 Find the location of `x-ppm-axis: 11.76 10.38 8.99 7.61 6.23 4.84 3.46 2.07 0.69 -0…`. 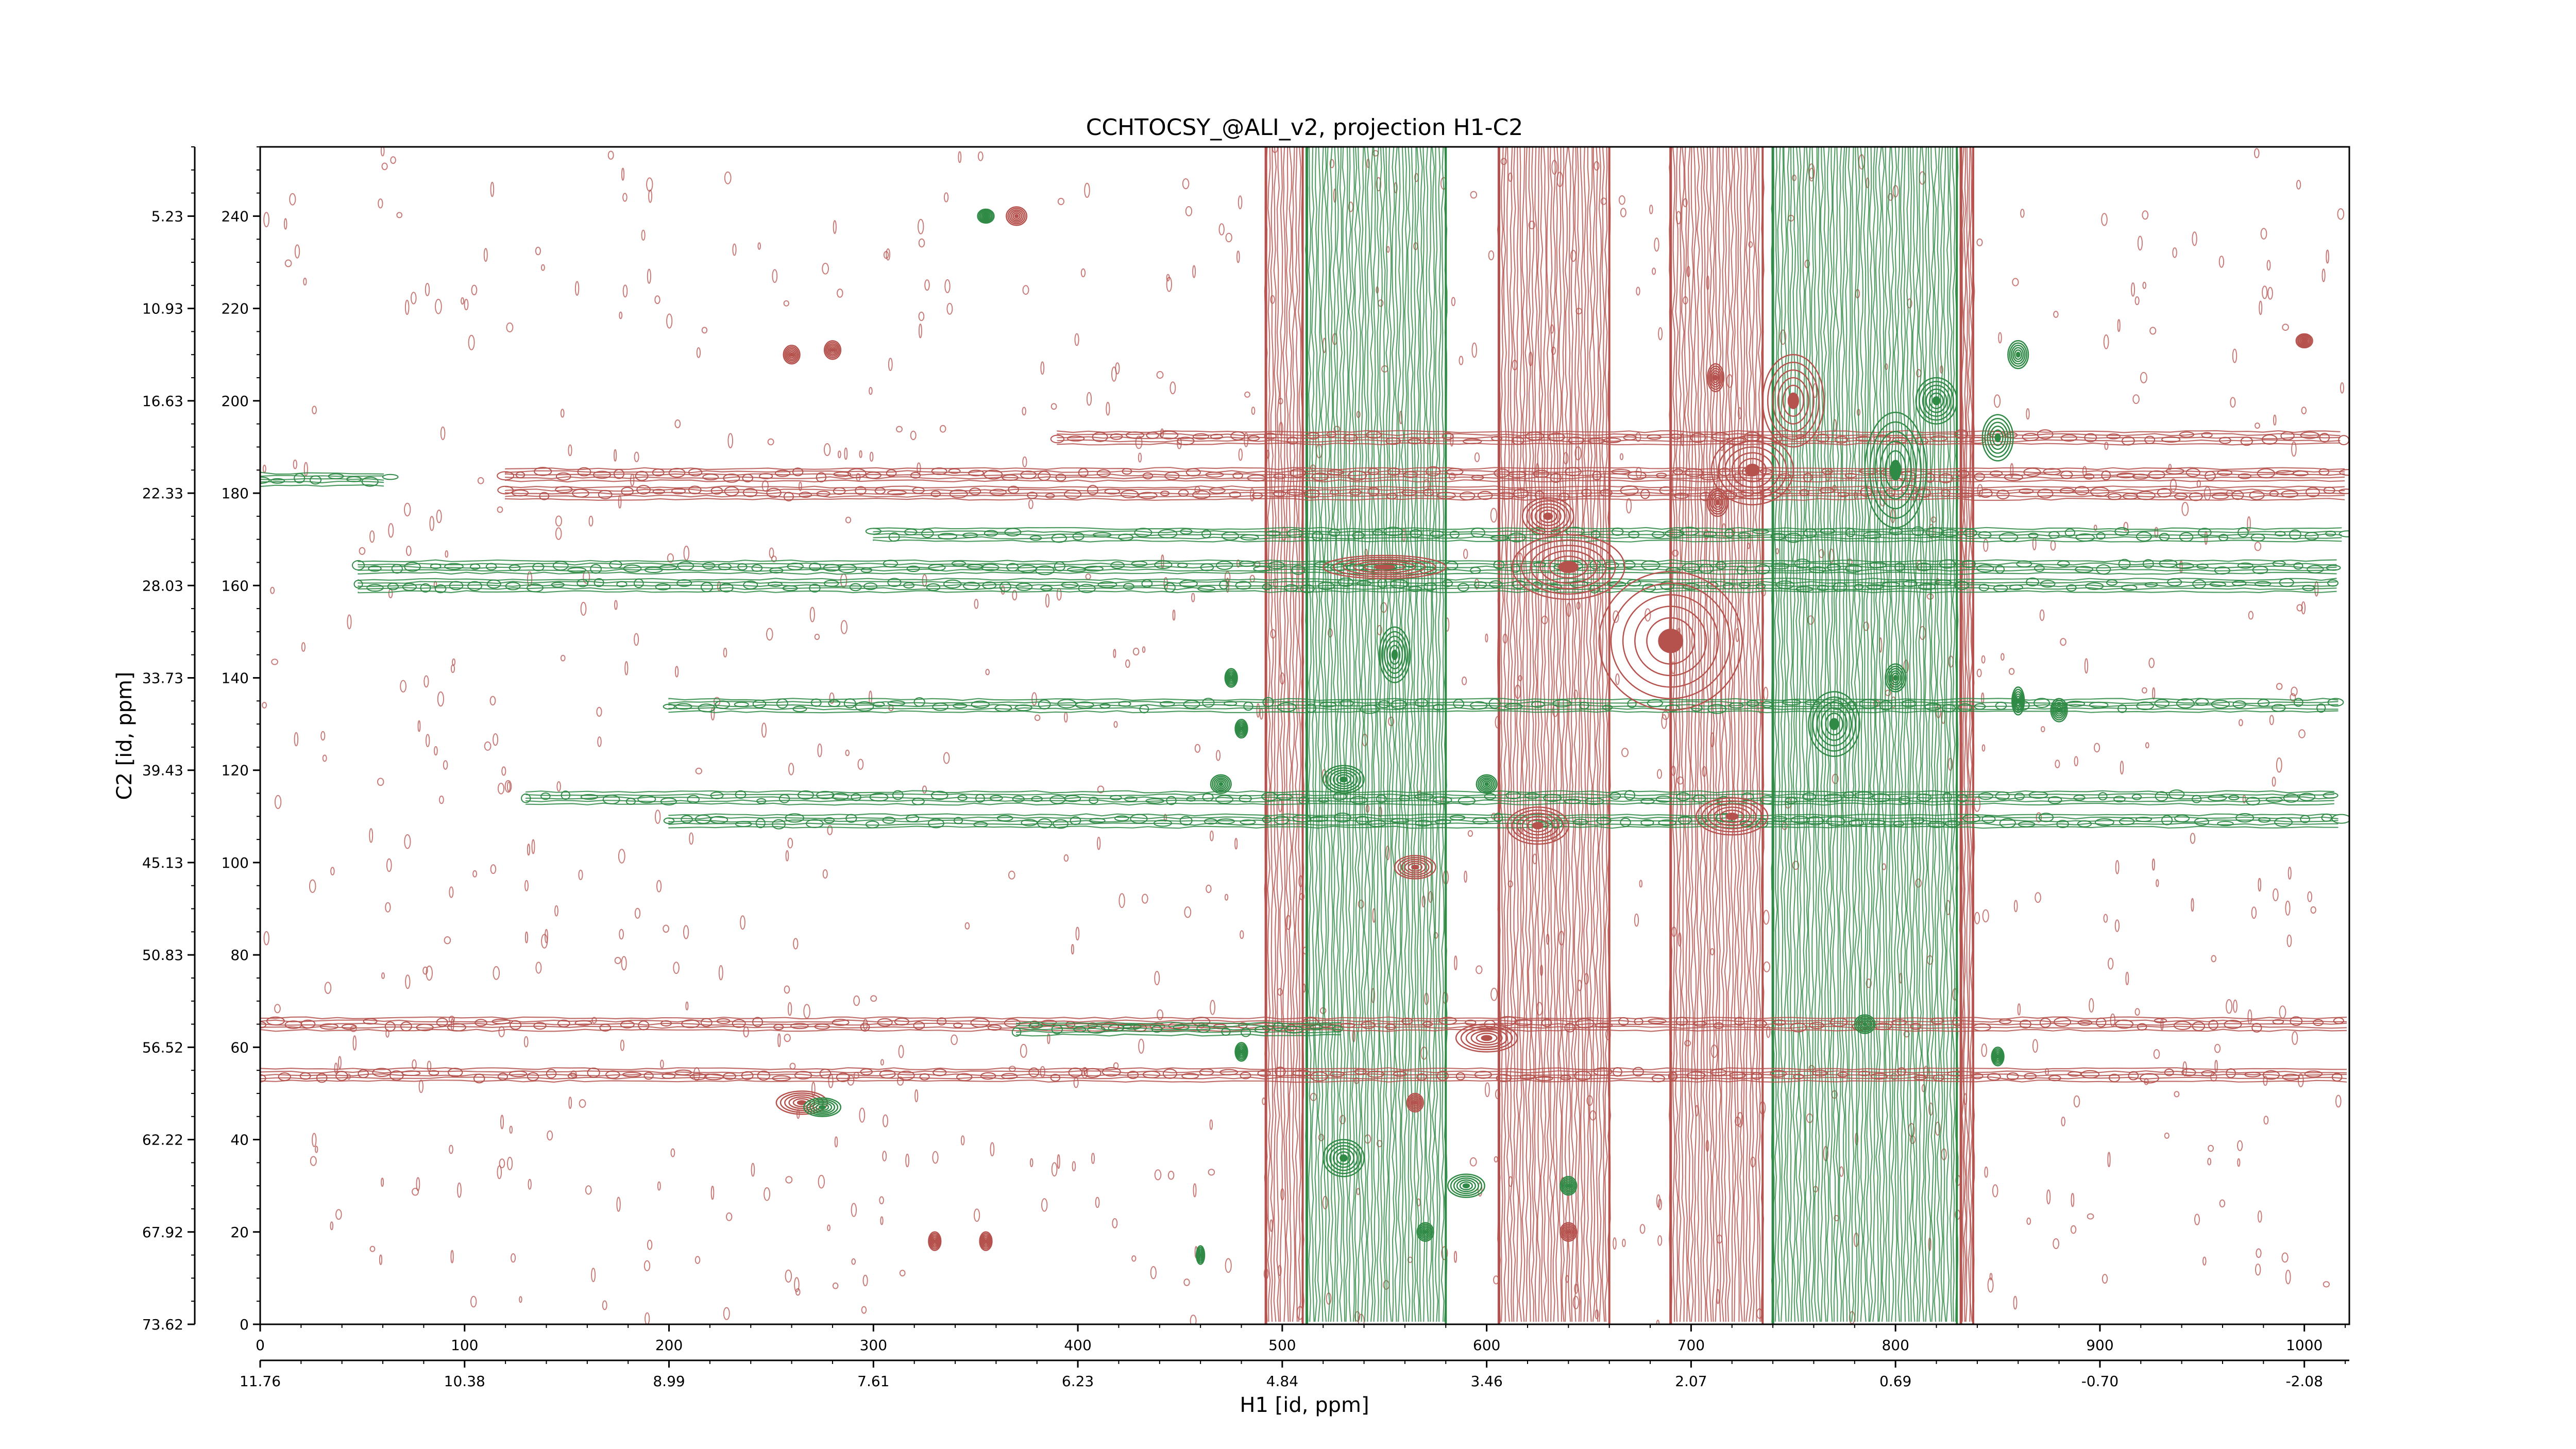

x-ppm-axis: 11.76 10.38 8.99 7.61 6.23 4.84 3.46 2.07 0.69 -0… is located at coordinates (1294, 1374).